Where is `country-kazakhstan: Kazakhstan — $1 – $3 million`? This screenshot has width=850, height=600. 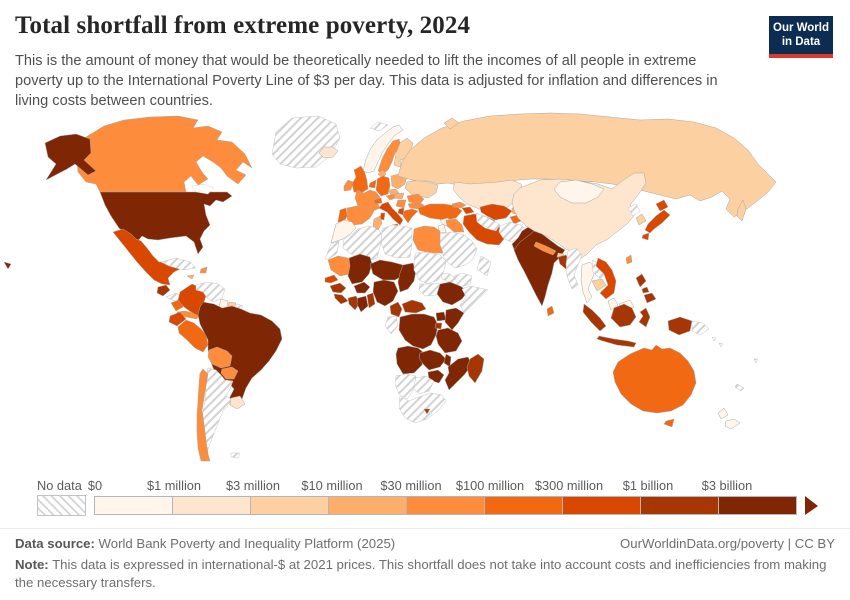
country-kazakhstan: Kazakhstan — $1 – $3 million is located at coordinates (488, 196).